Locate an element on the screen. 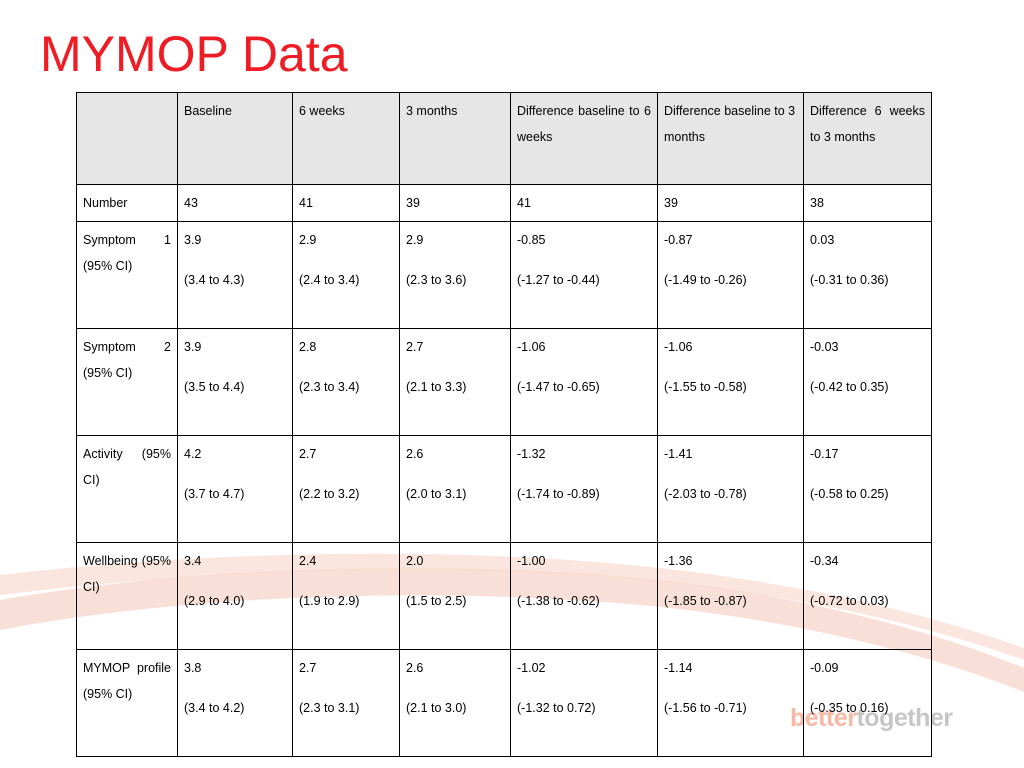  slide-title: MYMOP Data is located at coordinates (194, 54).